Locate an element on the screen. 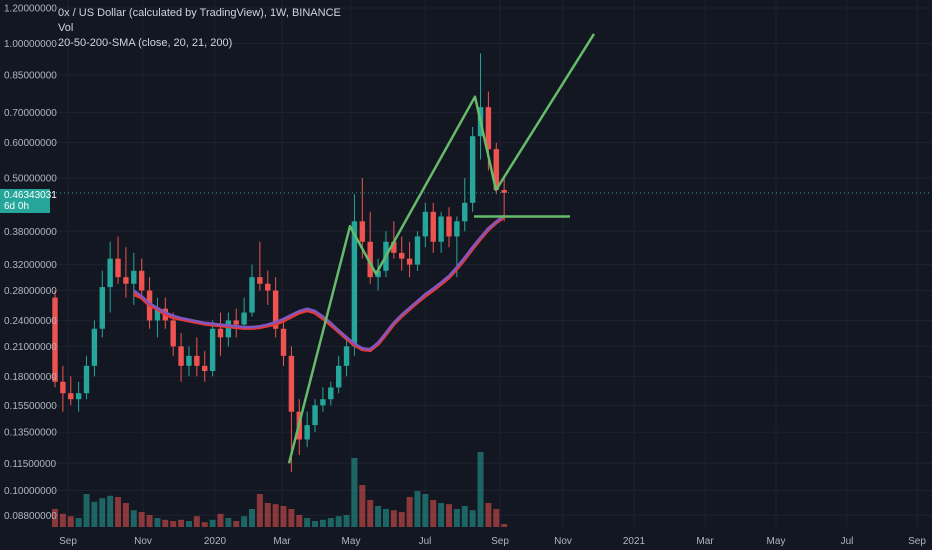 The width and height of the screenshot is (932, 550). time-axis-bg is located at coordinates (466, 538).